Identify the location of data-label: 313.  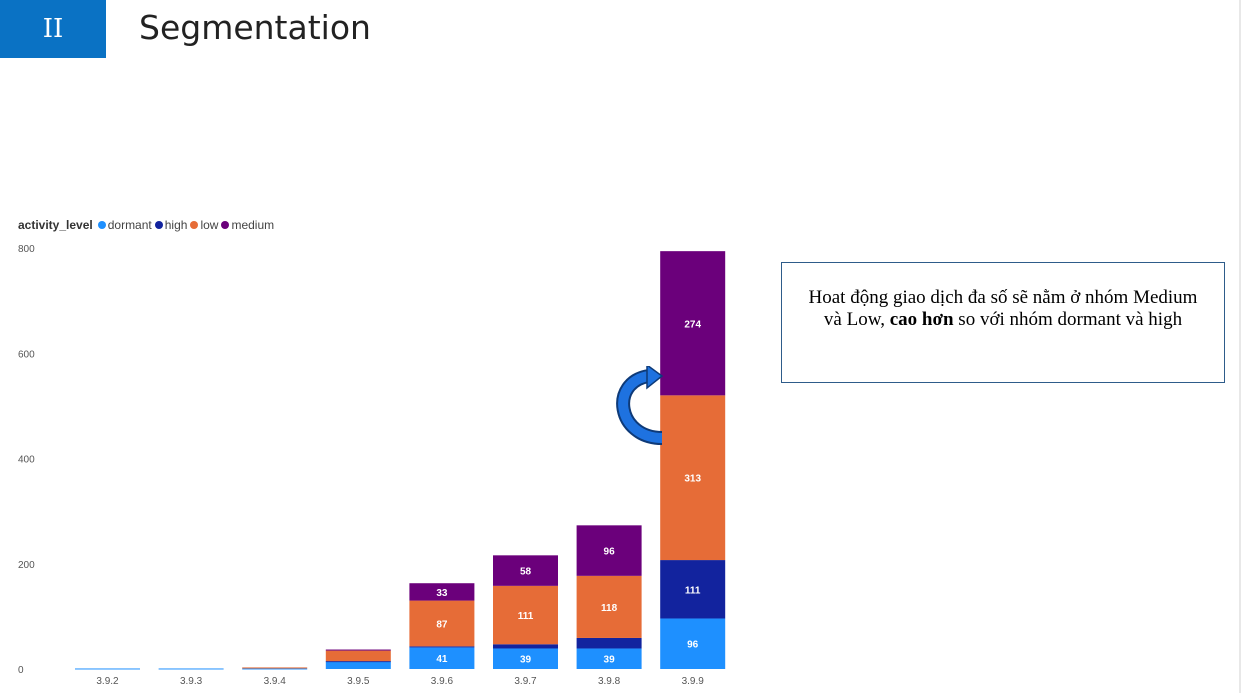
(692, 479).